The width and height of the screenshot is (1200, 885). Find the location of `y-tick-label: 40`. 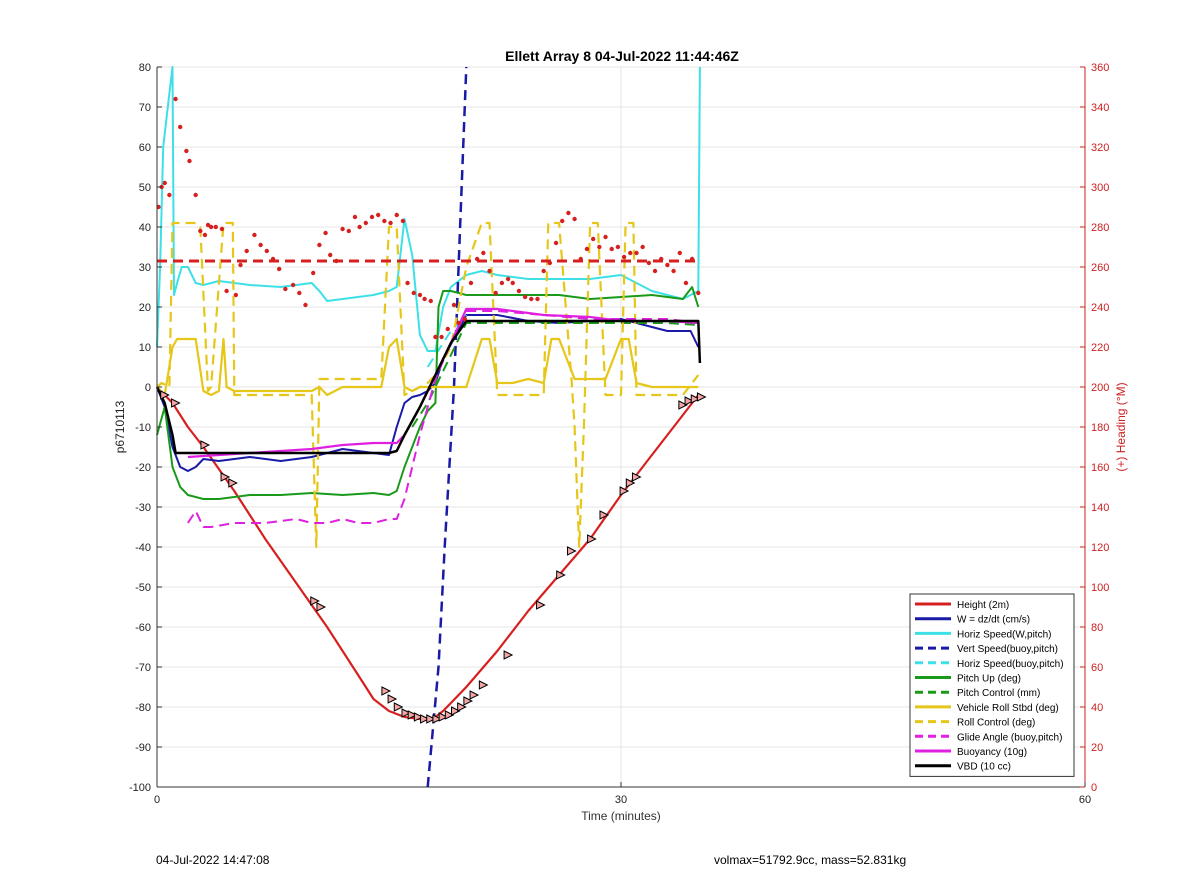

y-tick-label: 40 is located at coordinates (145, 228).